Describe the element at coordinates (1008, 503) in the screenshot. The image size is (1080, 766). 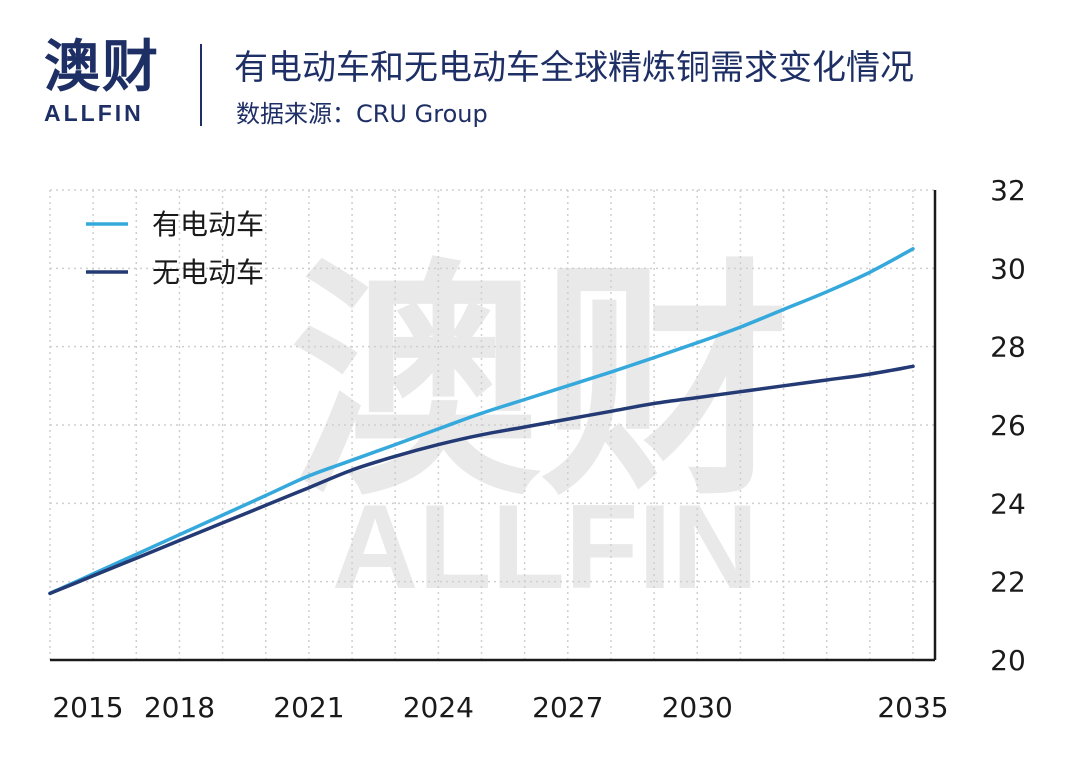
I see `y-tick-label: 24` at that location.